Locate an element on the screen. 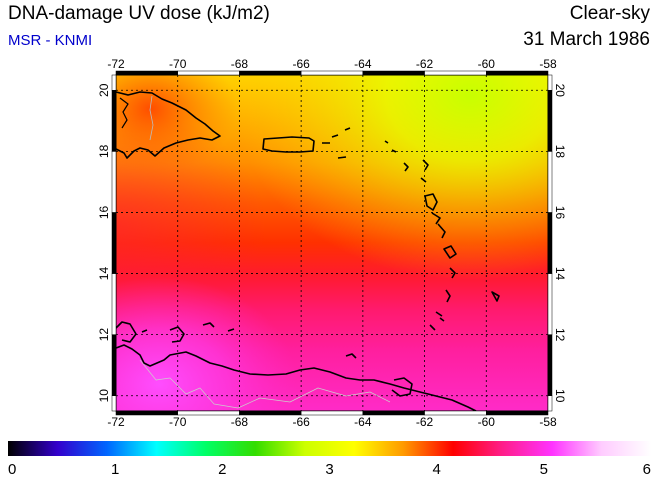 This screenshot has width=660, height=480. lat-tick-label-right: 16 is located at coordinates (560, 213).